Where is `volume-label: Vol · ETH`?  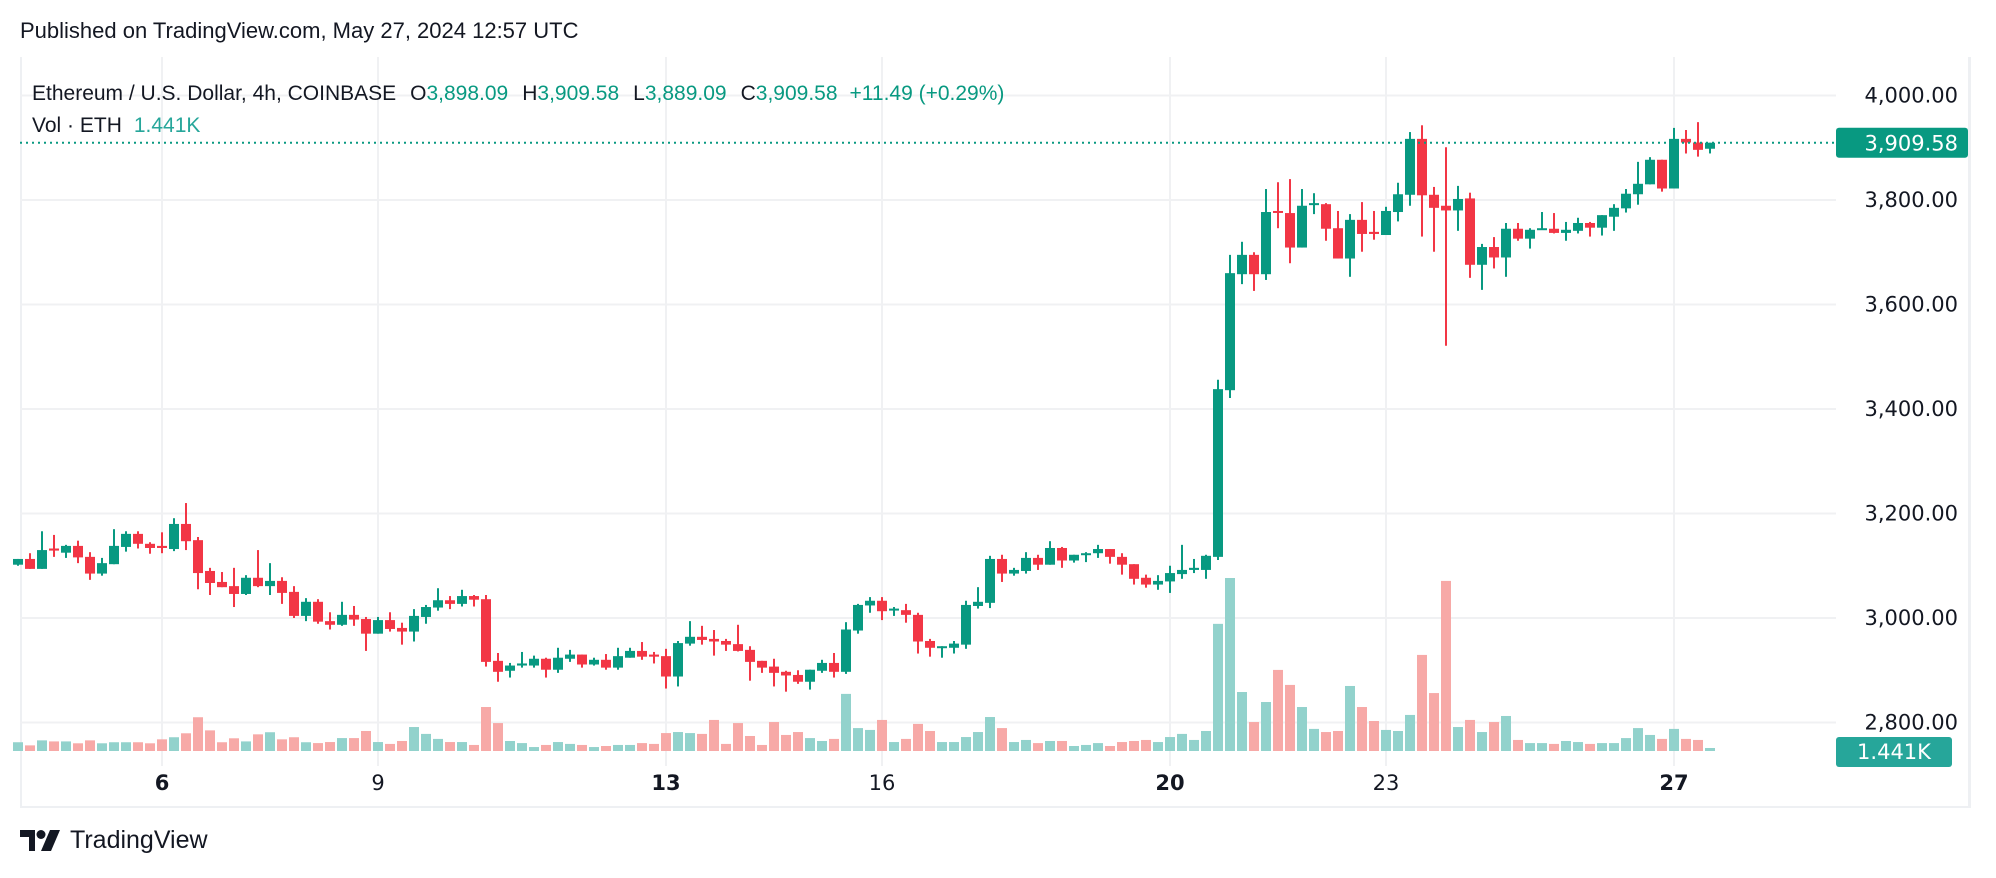
volume-label: Vol · ETH is located at coordinates (77, 125).